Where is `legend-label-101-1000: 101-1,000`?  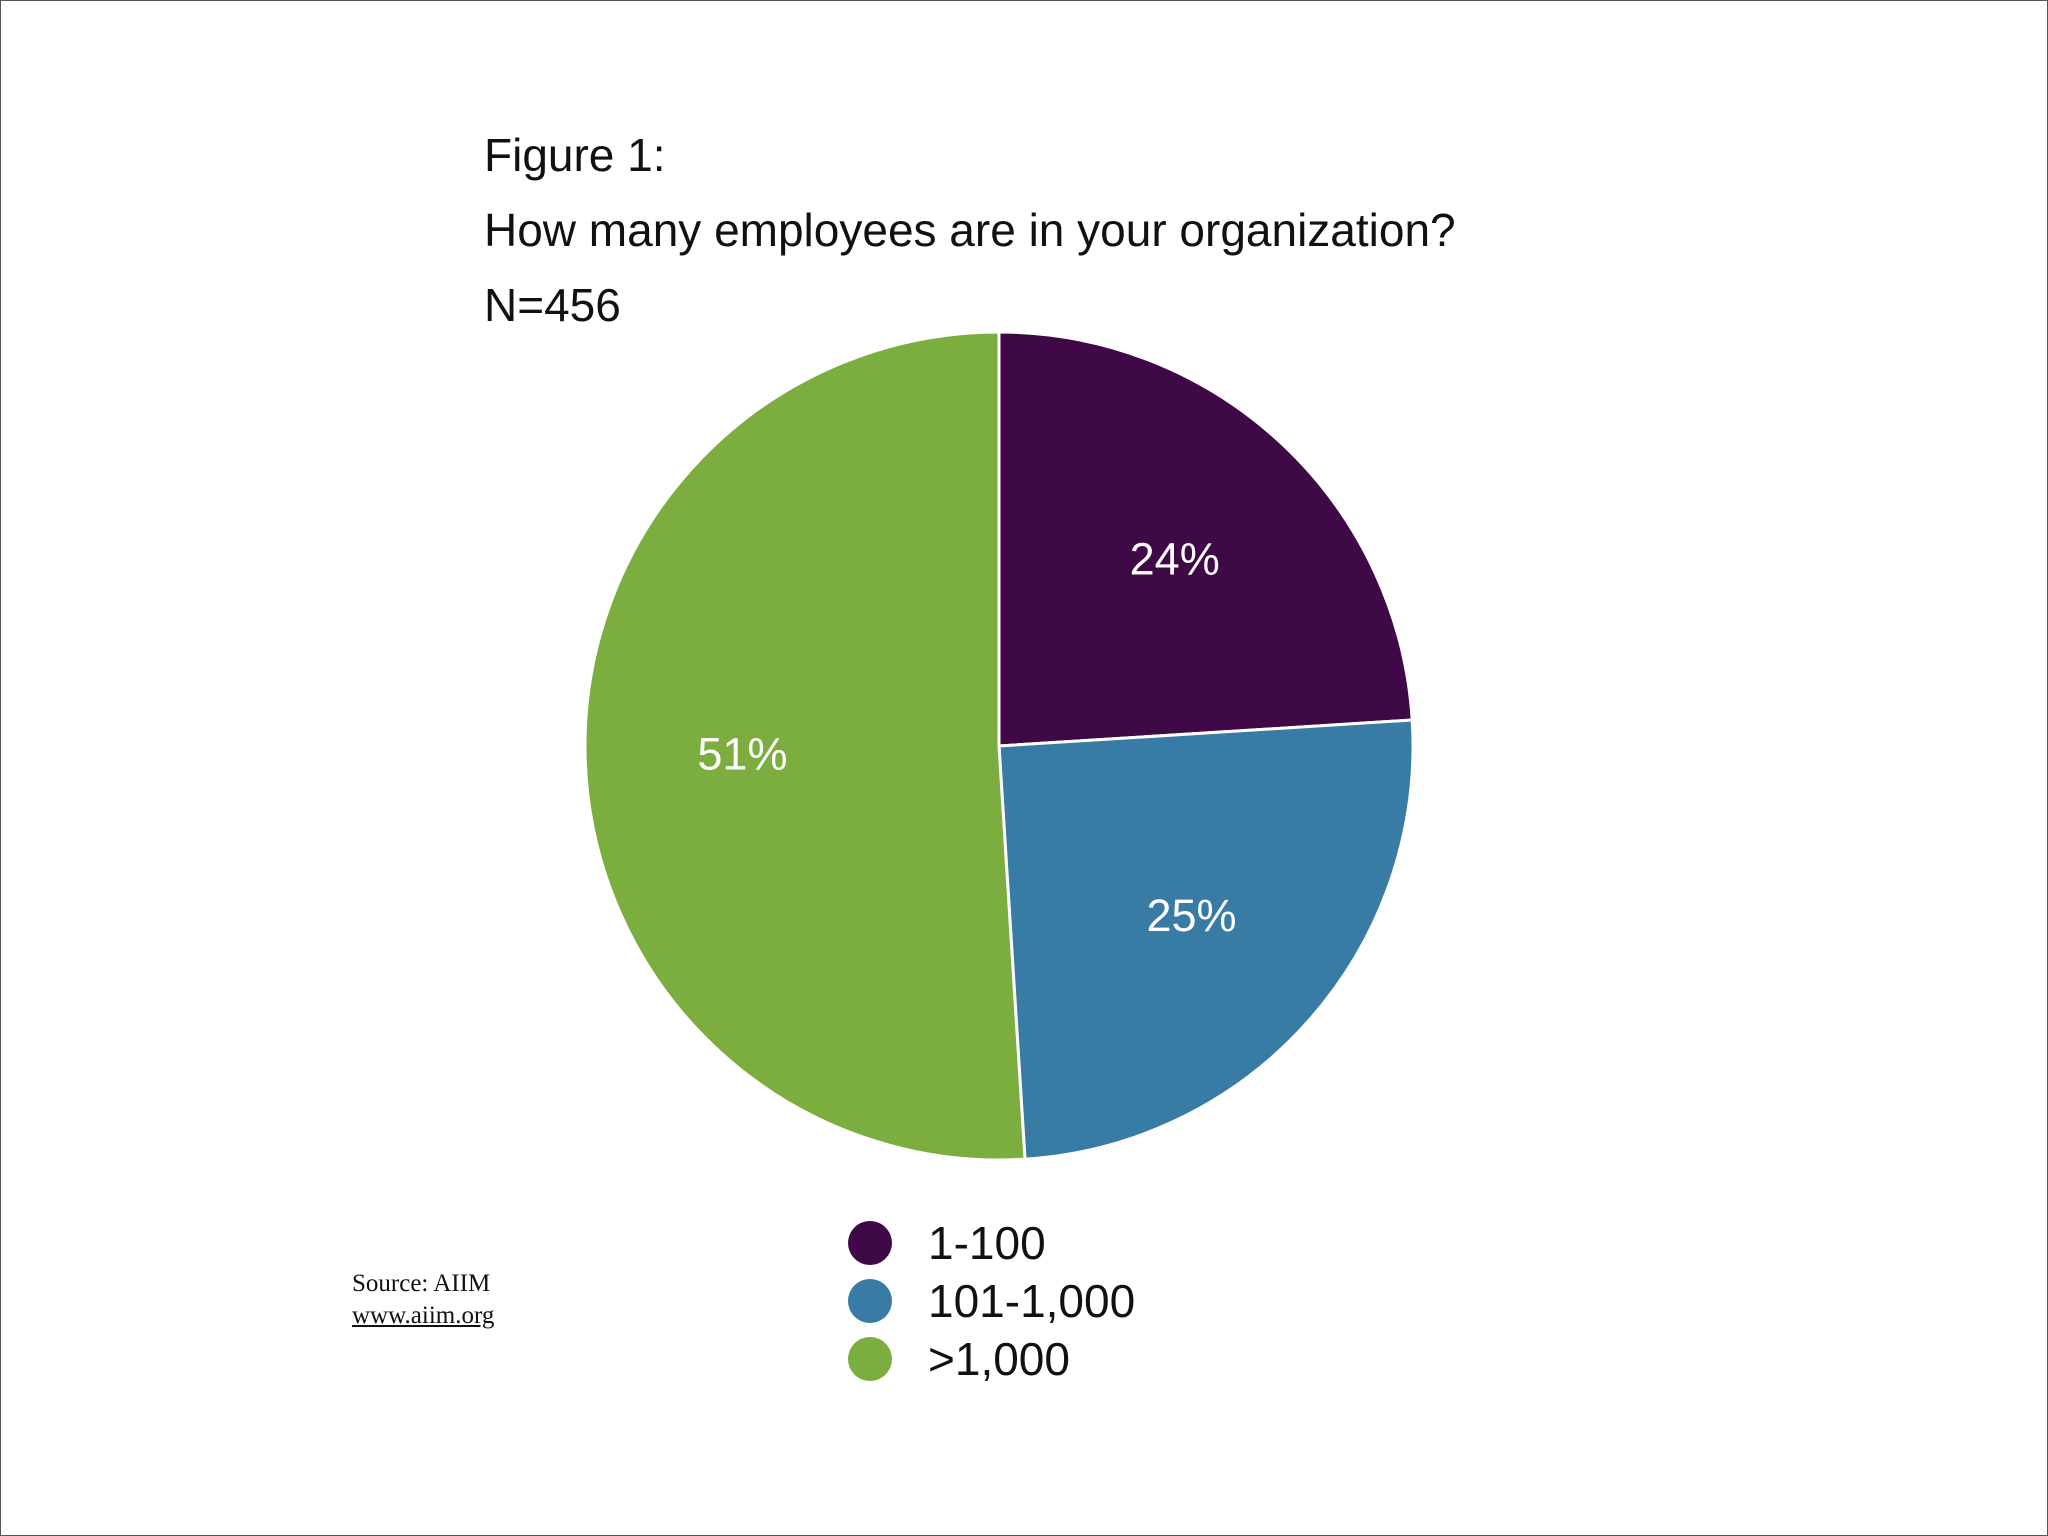
legend-label-101-1000: 101-1,000 is located at coordinates (1032, 1301).